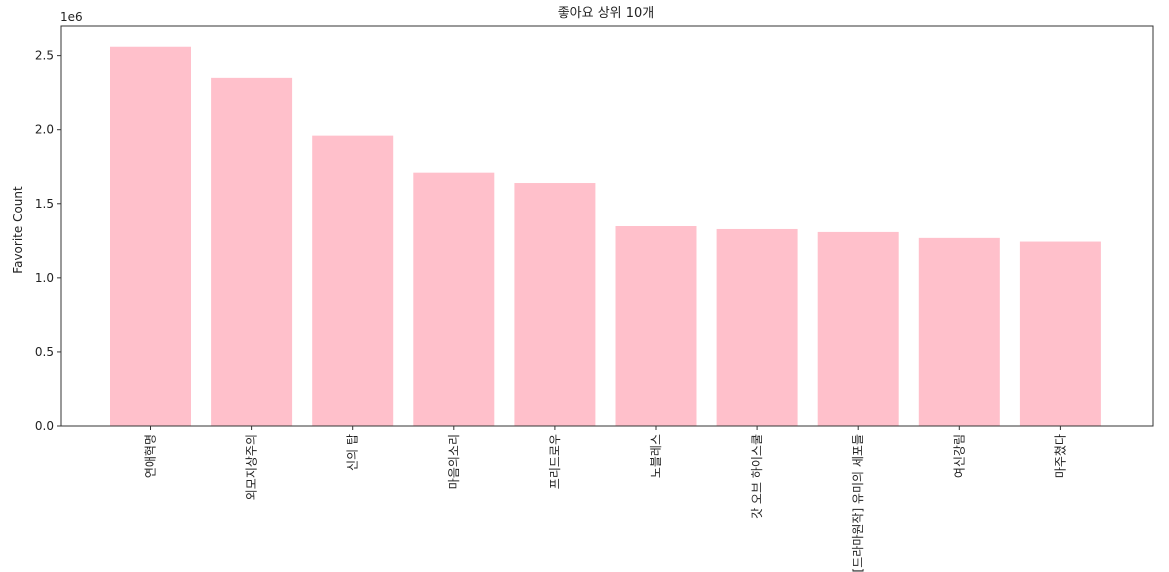 This screenshot has height=572, width=1169. I want to click on x-tick-label: 노블레스, so click(656, 456).